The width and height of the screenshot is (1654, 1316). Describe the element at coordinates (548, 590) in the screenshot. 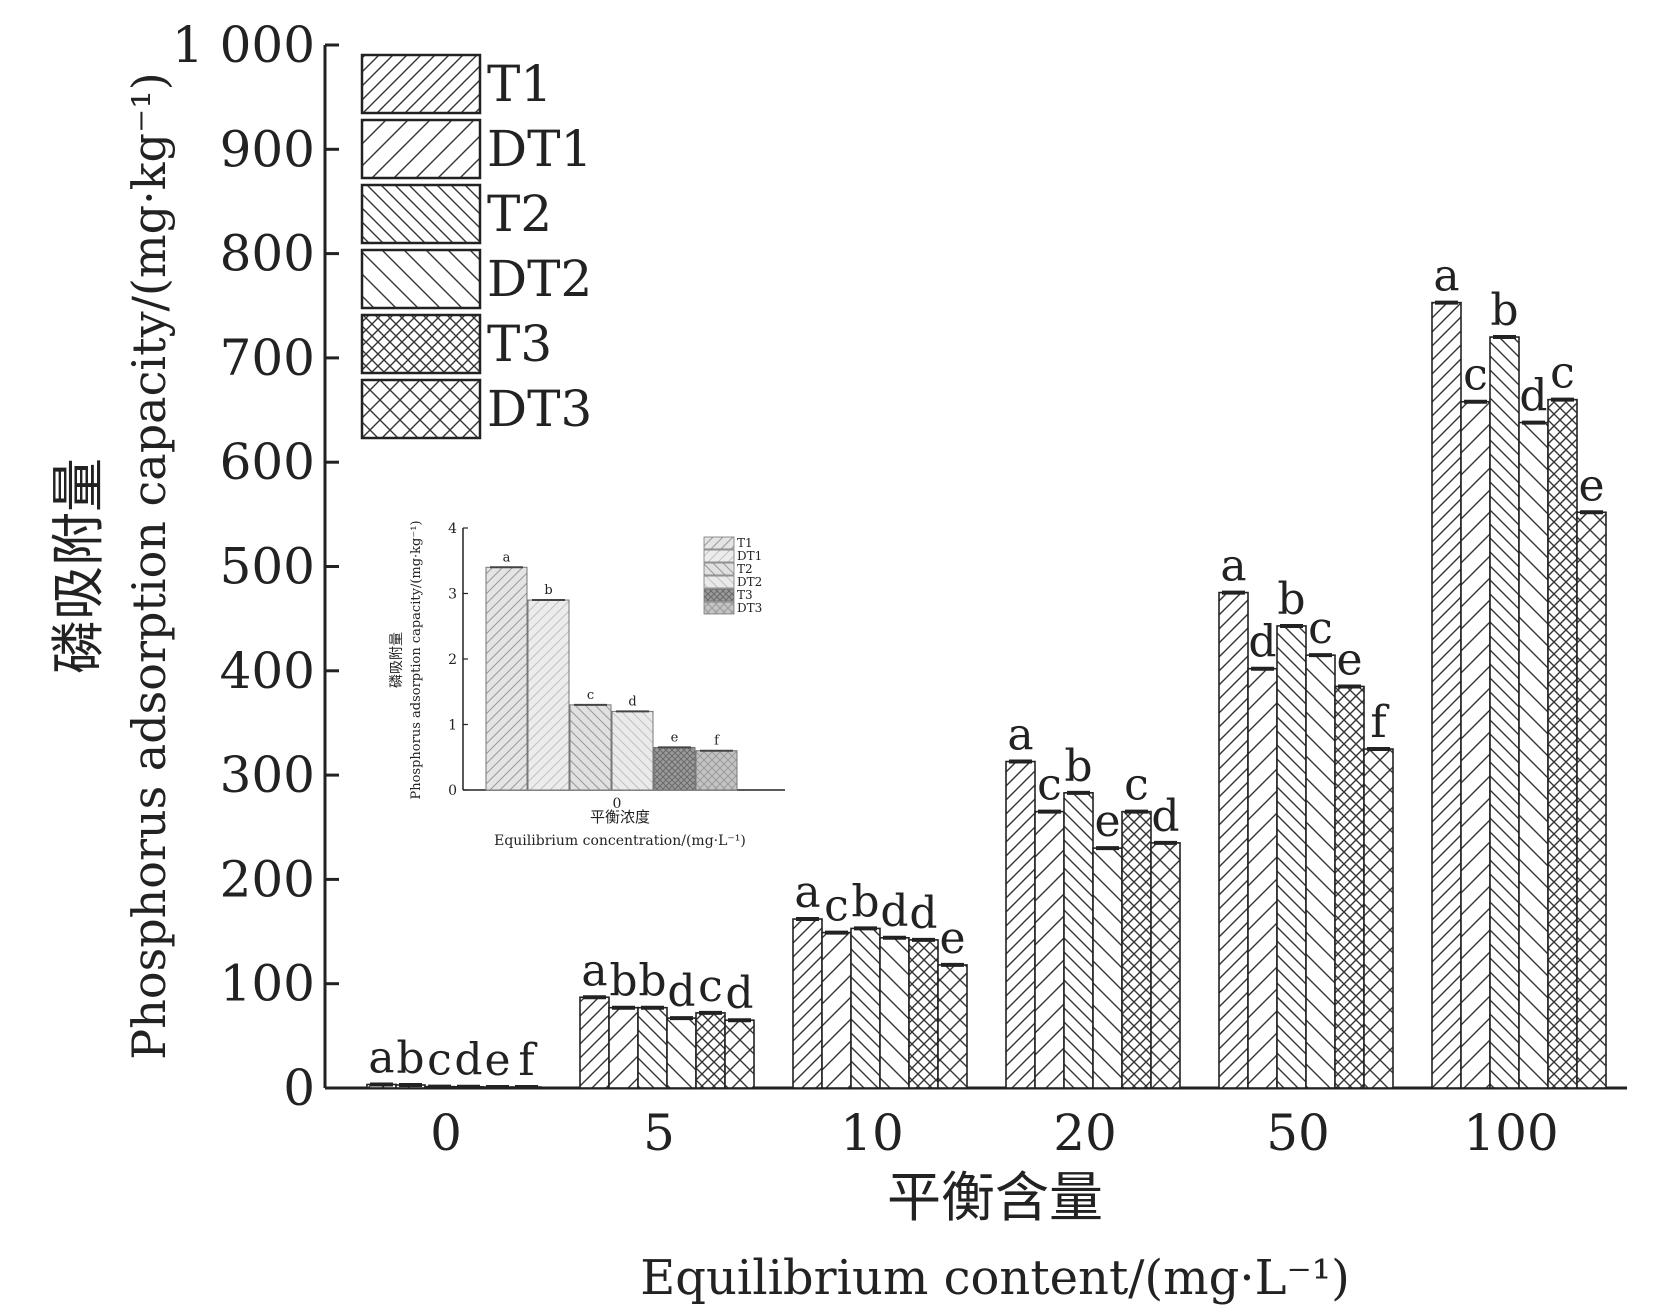

I see `inset-sig-label: b` at that location.